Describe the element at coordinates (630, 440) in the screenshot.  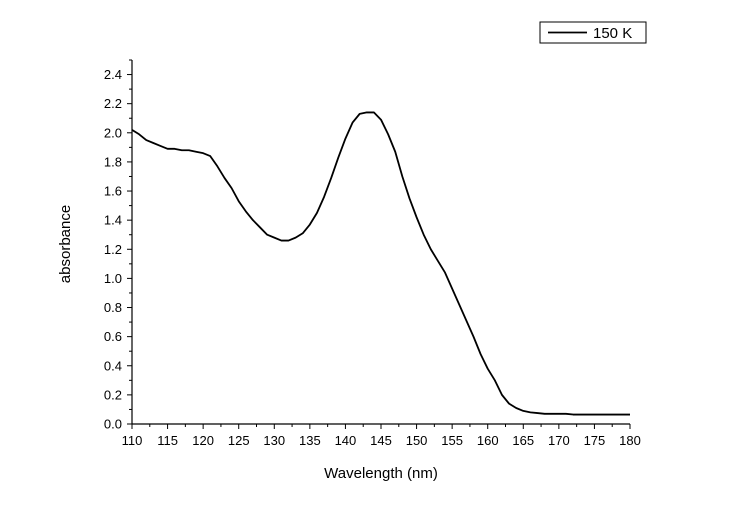
I see `x-tick-label: 180` at that location.